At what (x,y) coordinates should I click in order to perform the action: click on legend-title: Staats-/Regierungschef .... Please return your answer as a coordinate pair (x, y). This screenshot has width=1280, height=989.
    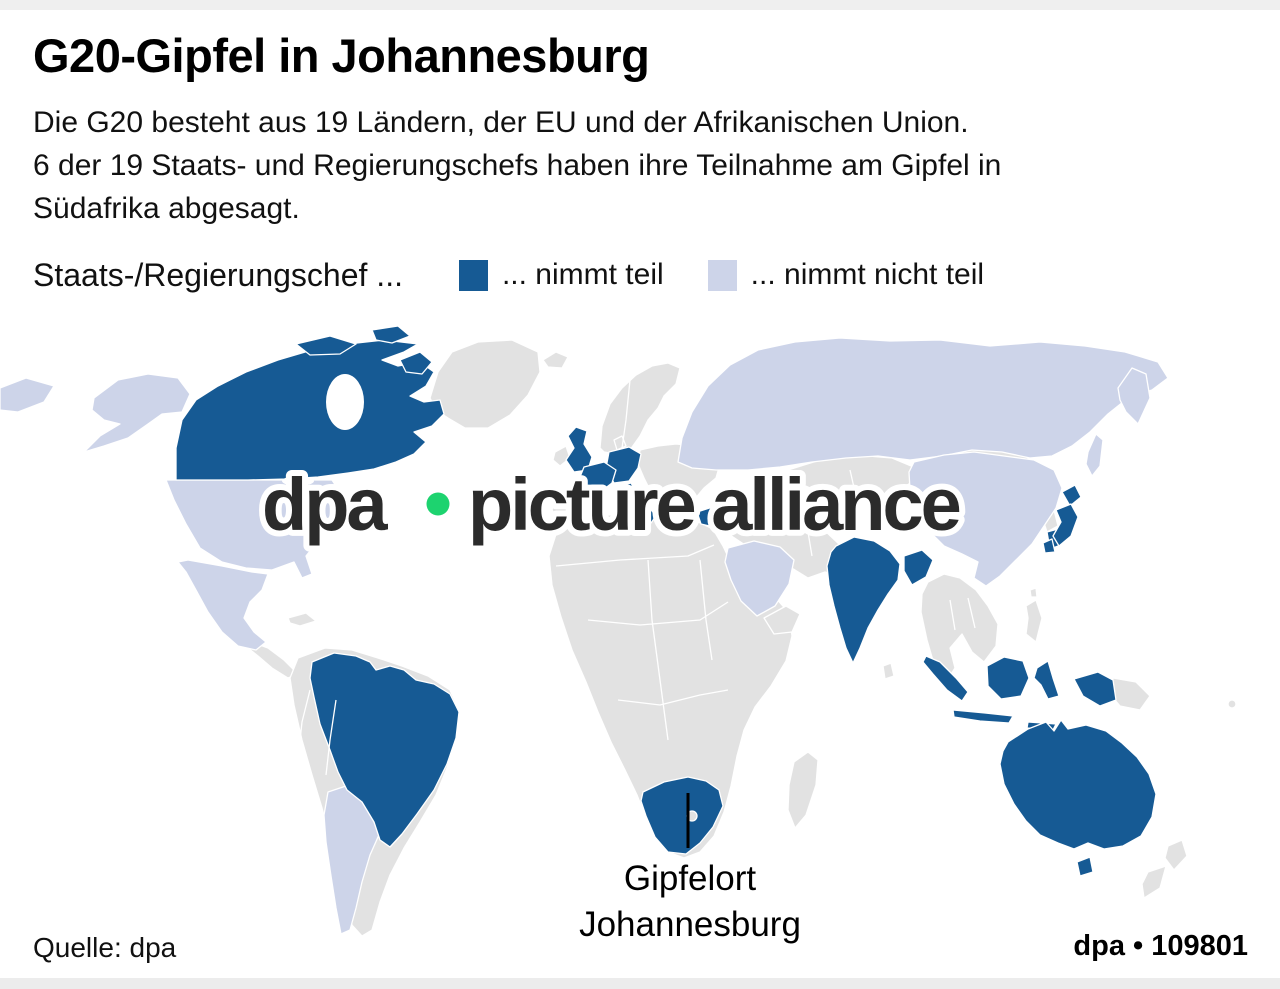
    Looking at the image, I should click on (218, 274).